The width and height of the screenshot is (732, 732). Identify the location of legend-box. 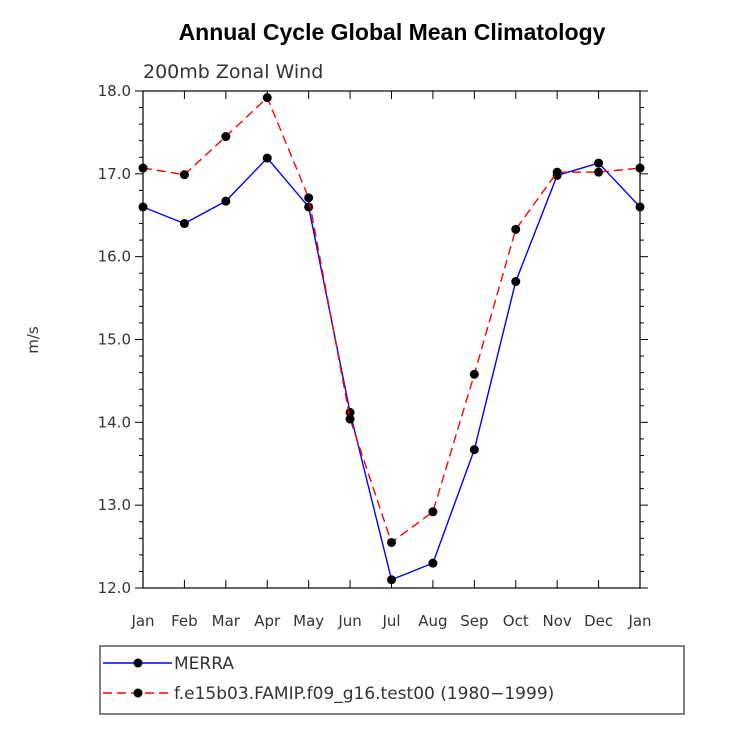
(392, 680).